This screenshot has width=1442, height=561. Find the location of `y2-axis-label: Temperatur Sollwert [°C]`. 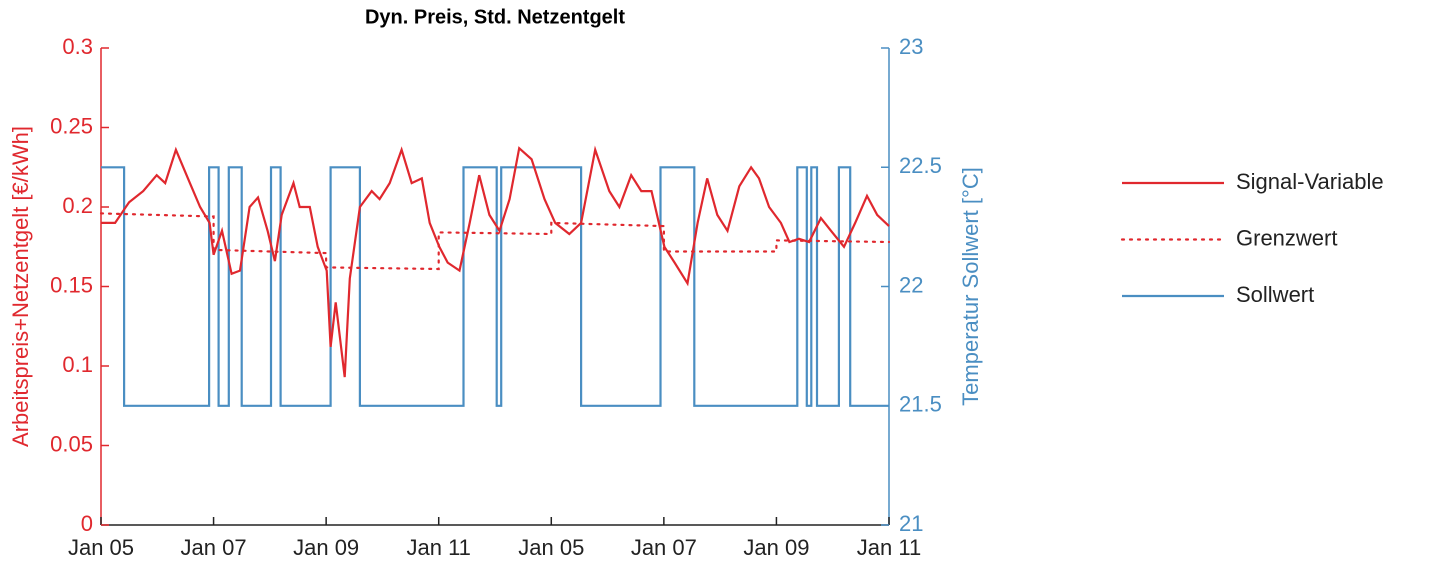

y2-axis-label: Temperatur Sollwert [°C] is located at coordinates (970, 286).